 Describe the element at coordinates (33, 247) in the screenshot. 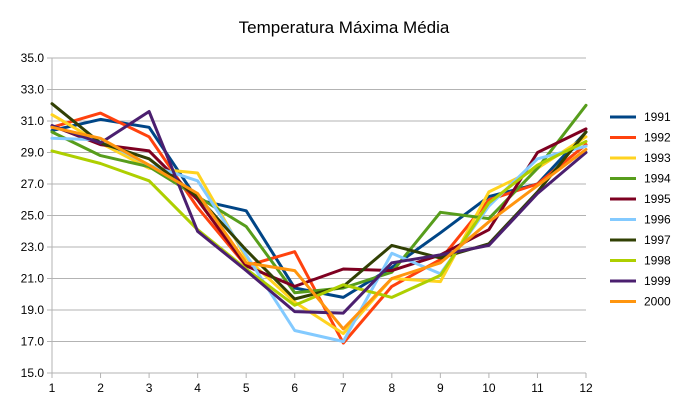

I see `y-tick-label: 23.0` at that location.